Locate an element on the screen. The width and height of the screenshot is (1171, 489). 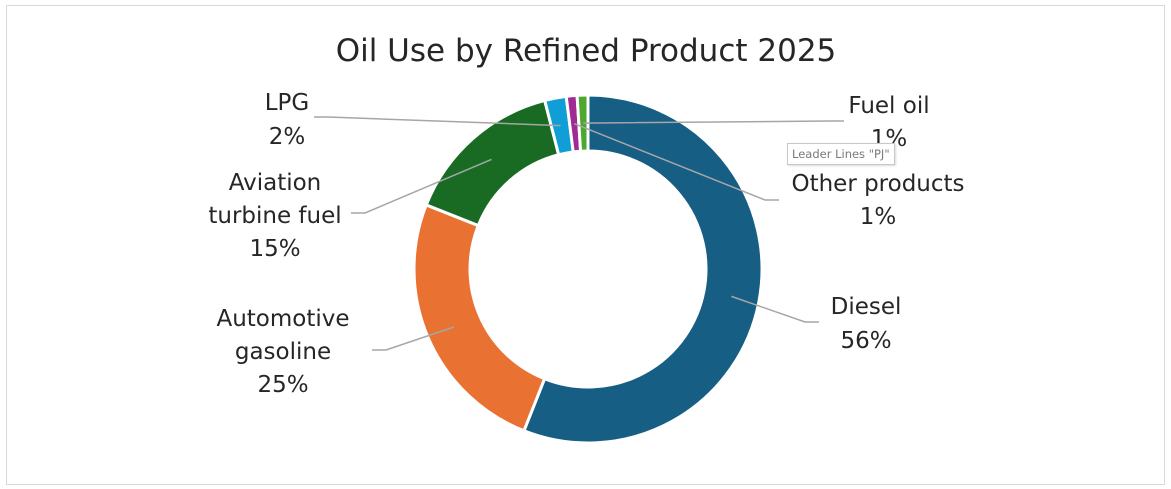
slice-fuel-oil is located at coordinates (582, 123).